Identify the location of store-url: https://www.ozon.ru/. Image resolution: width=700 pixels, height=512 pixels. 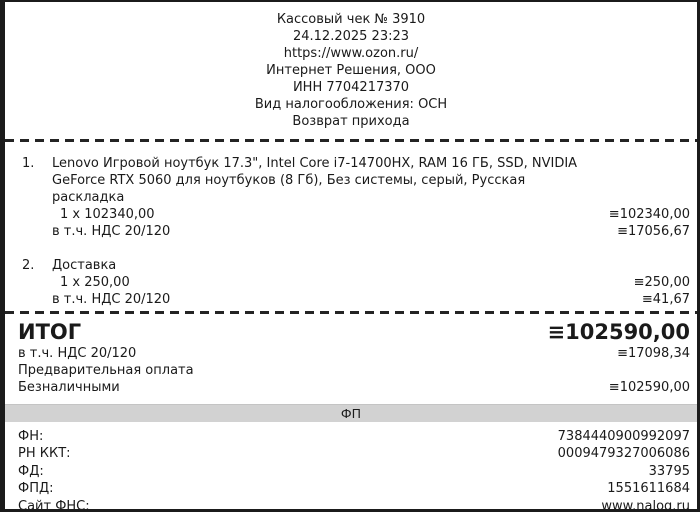
(351, 53).